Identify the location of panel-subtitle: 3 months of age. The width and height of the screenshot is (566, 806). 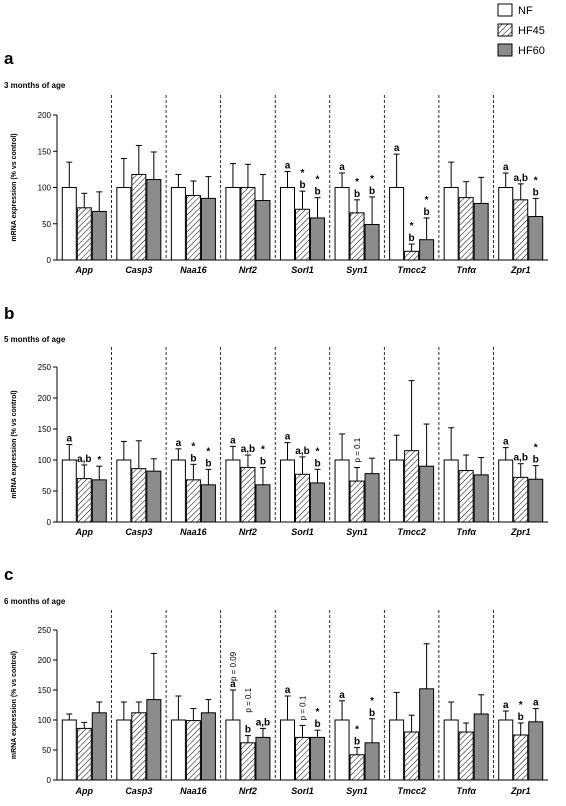
(35, 85).